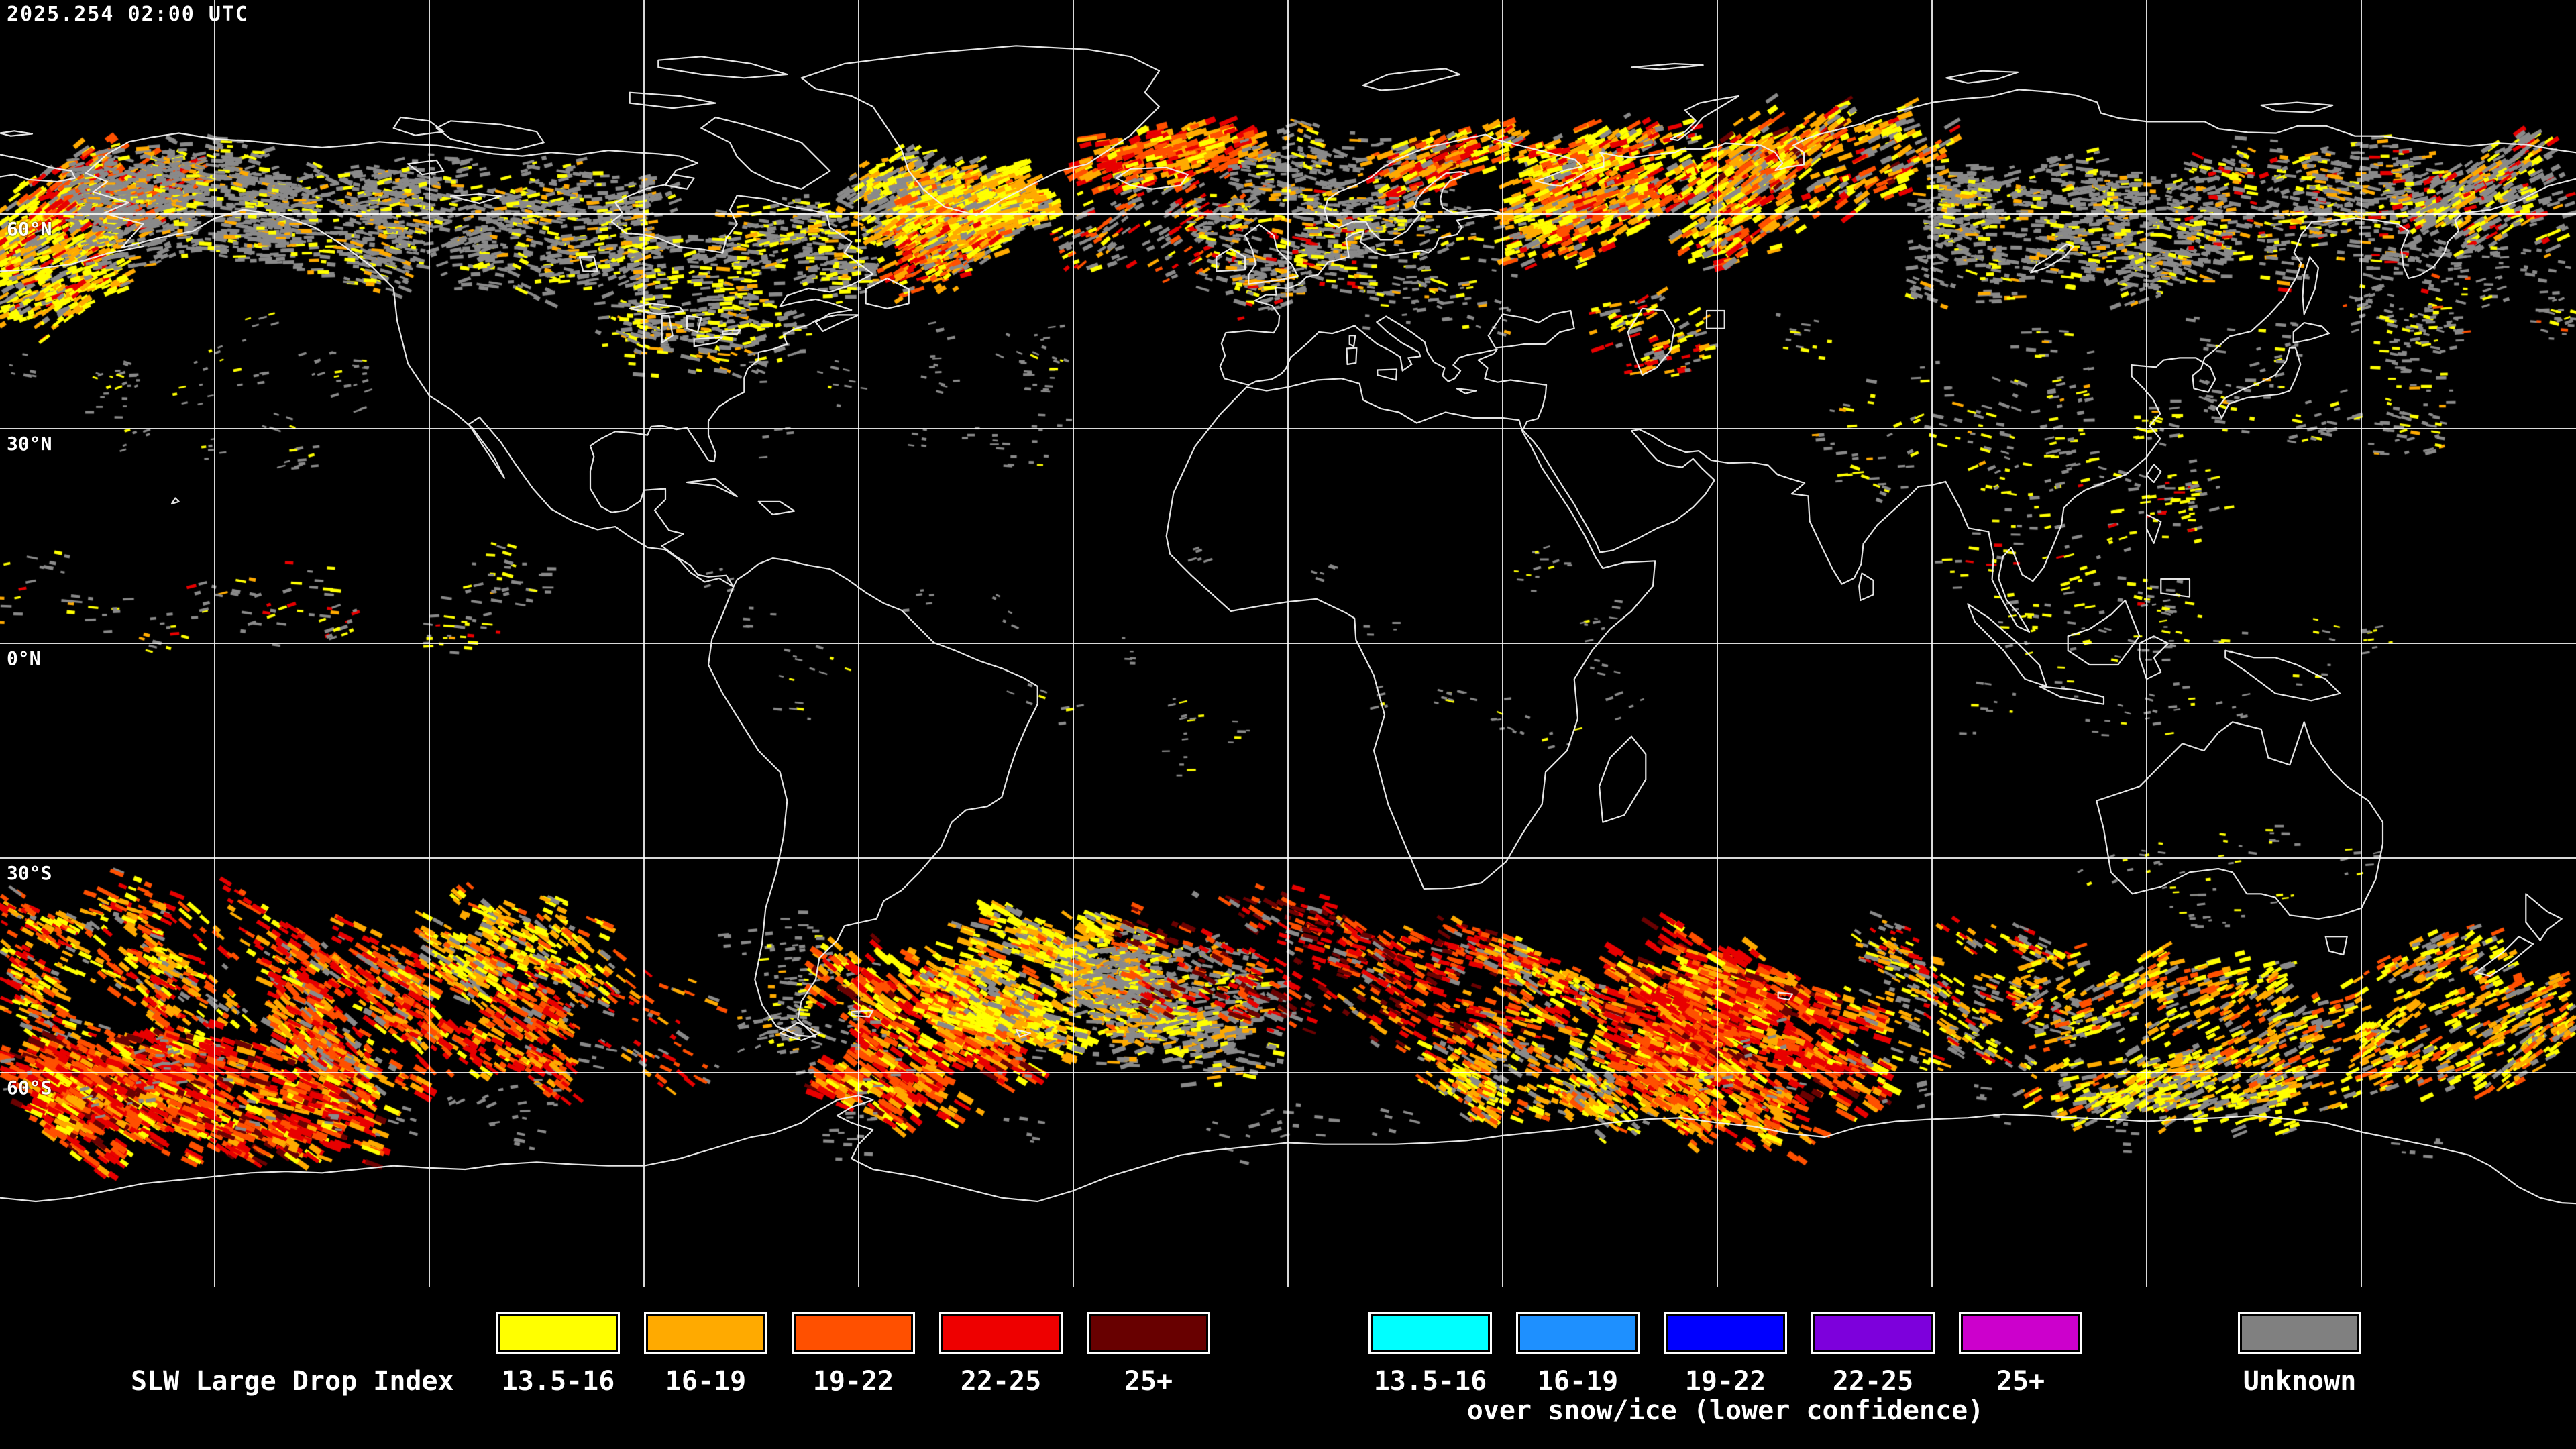 The width and height of the screenshot is (2576, 1449). I want to click on latitude-label-30n: 30°N, so click(29, 444).